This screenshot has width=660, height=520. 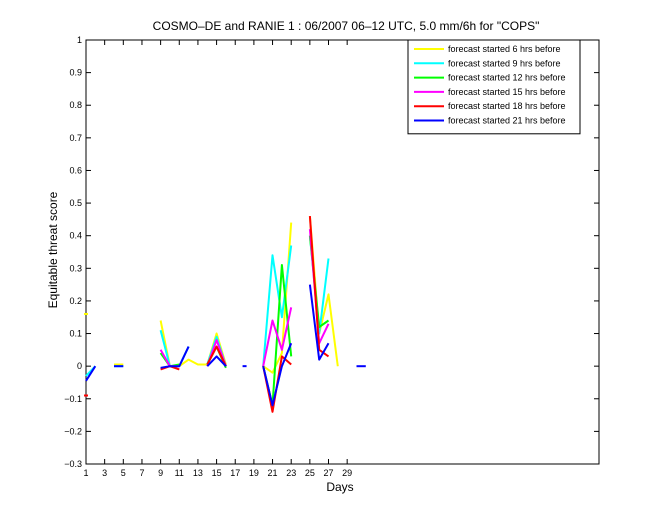 What do you see at coordinates (329, 473) in the screenshot?
I see `x-tick-label: 27` at bounding box center [329, 473].